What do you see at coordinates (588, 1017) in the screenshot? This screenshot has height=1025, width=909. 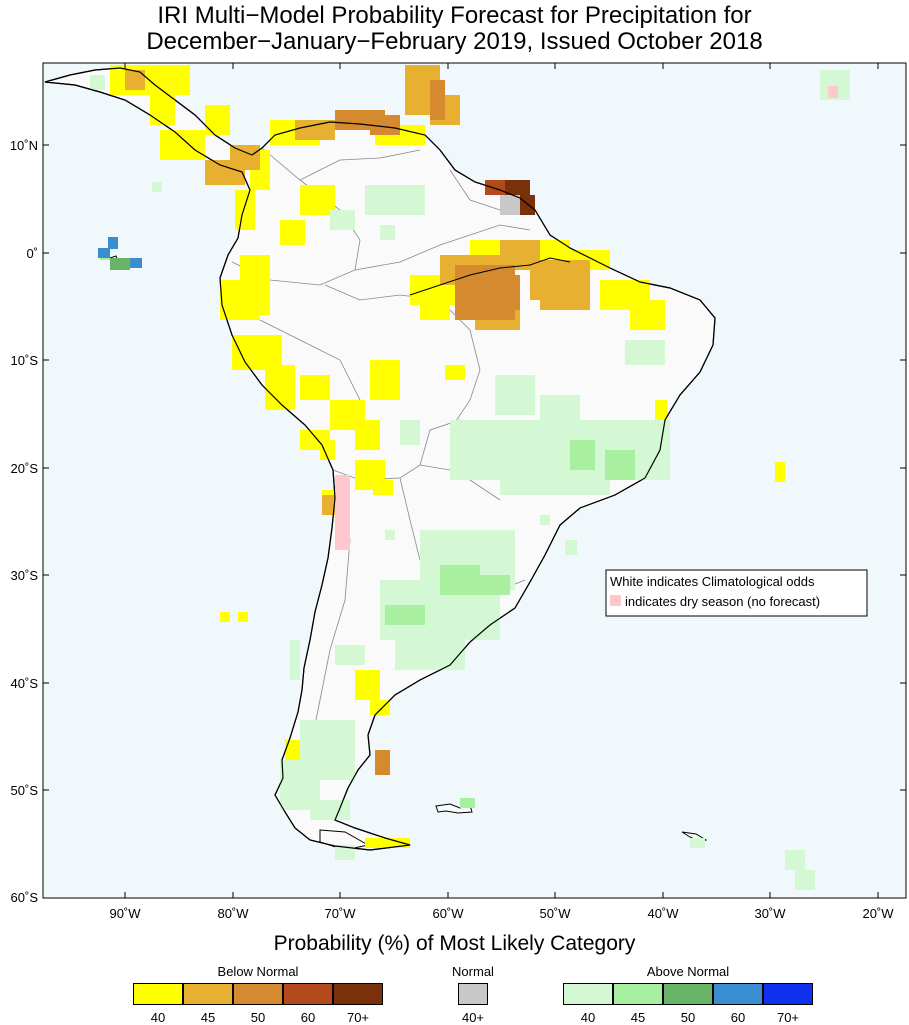 I see `above-normal-level-label: 40` at bounding box center [588, 1017].